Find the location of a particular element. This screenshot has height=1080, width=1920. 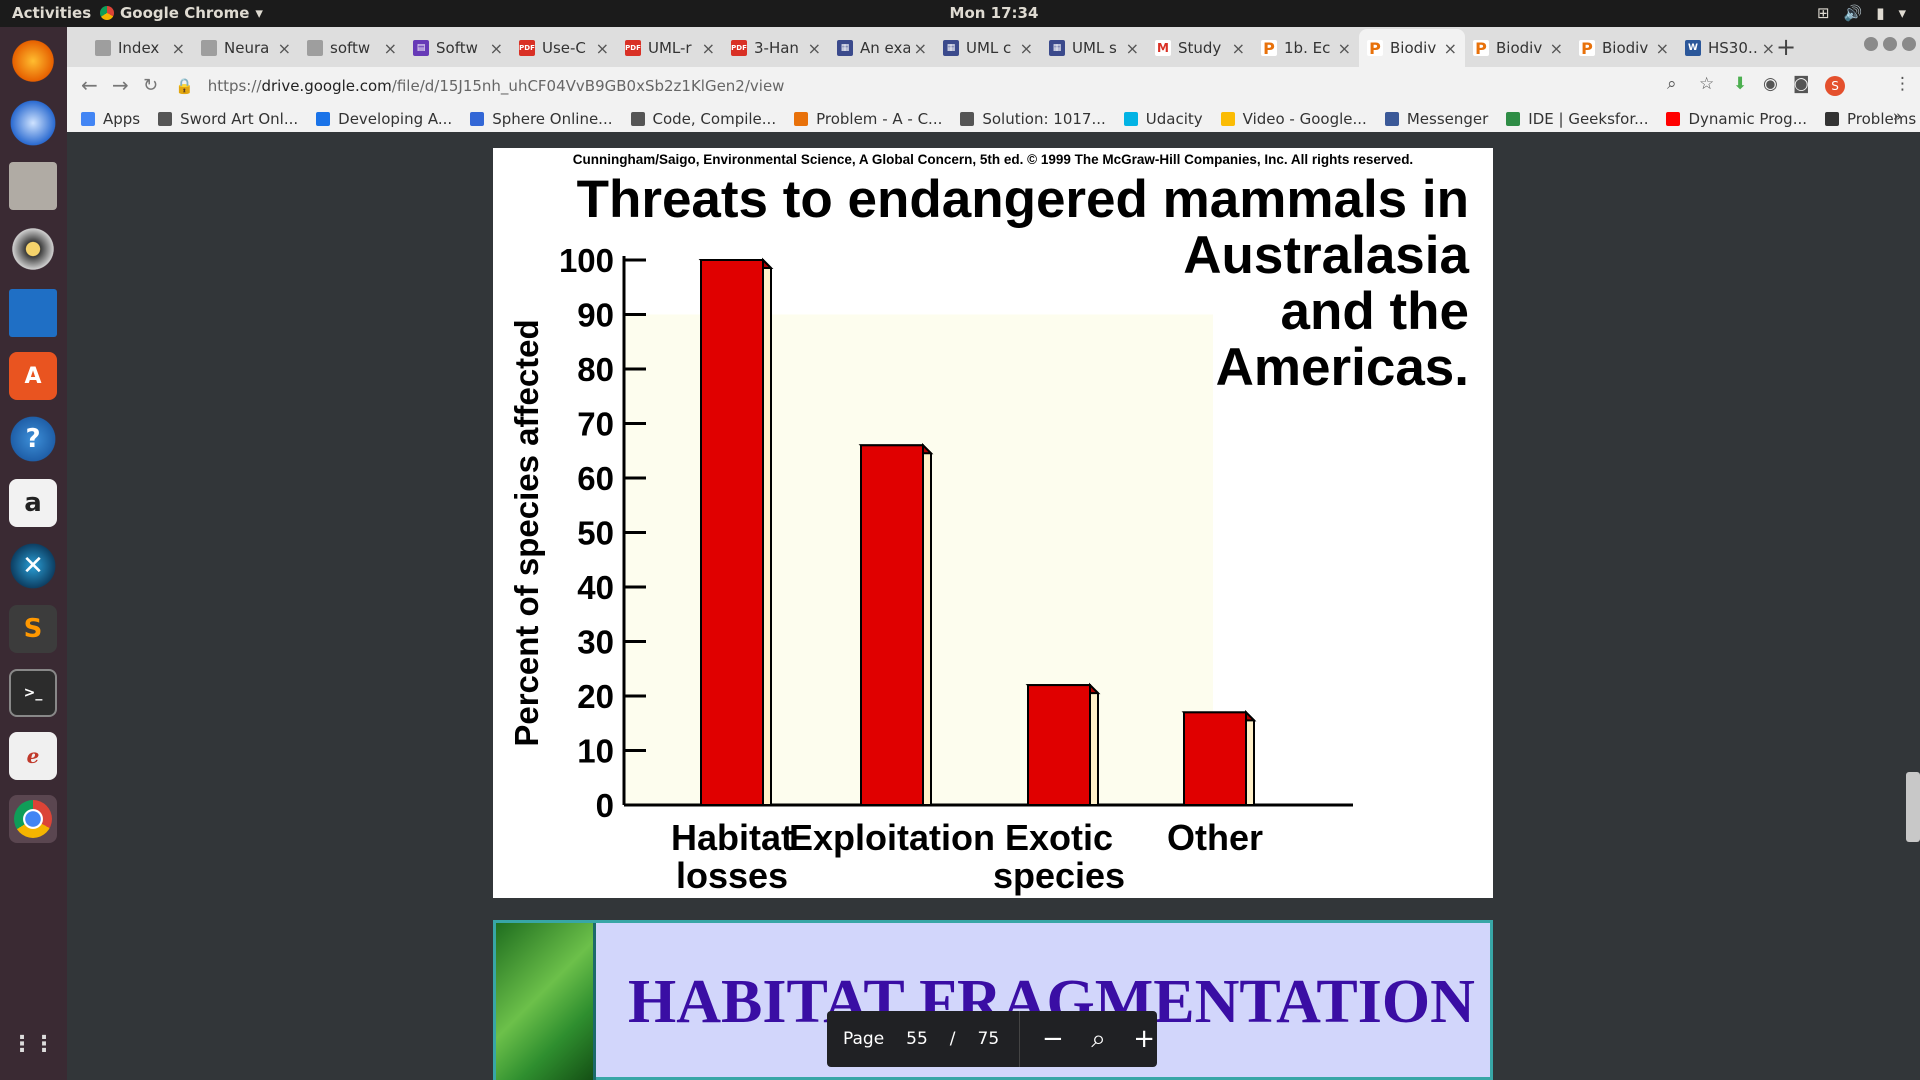

x-tick-label: Other is located at coordinates (1215, 837).